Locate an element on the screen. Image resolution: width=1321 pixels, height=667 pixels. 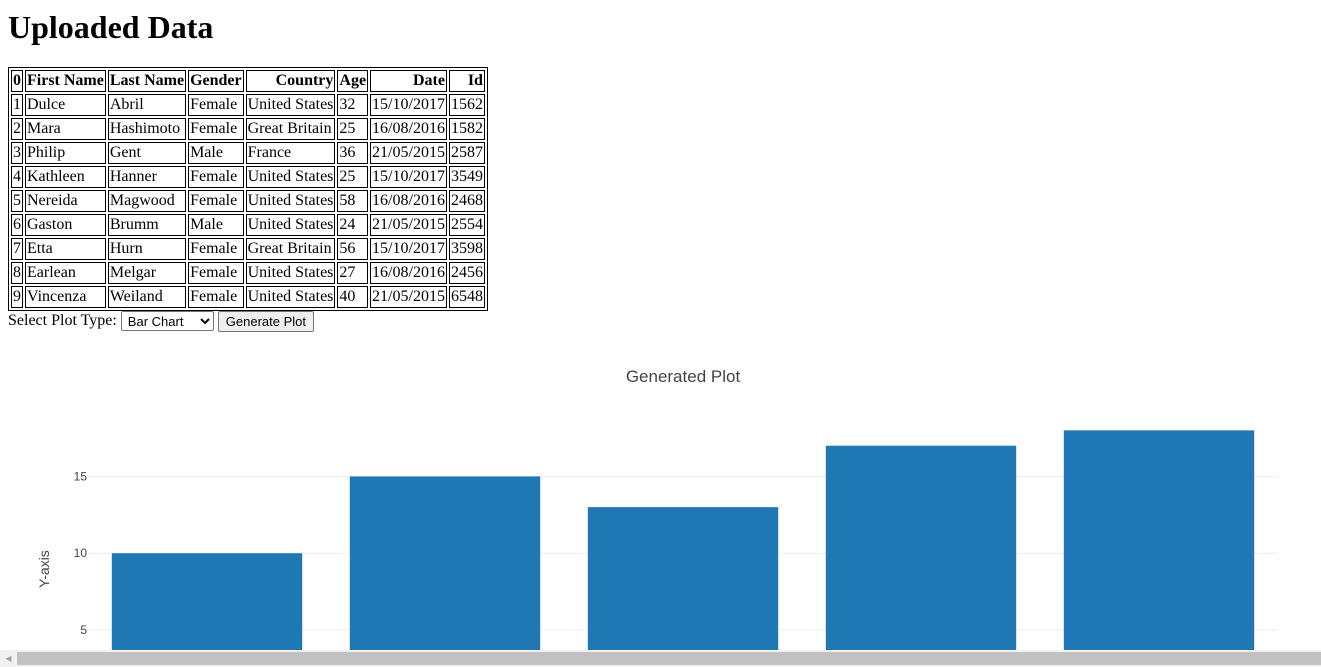
cell-index: 2 is located at coordinates (17, 129).